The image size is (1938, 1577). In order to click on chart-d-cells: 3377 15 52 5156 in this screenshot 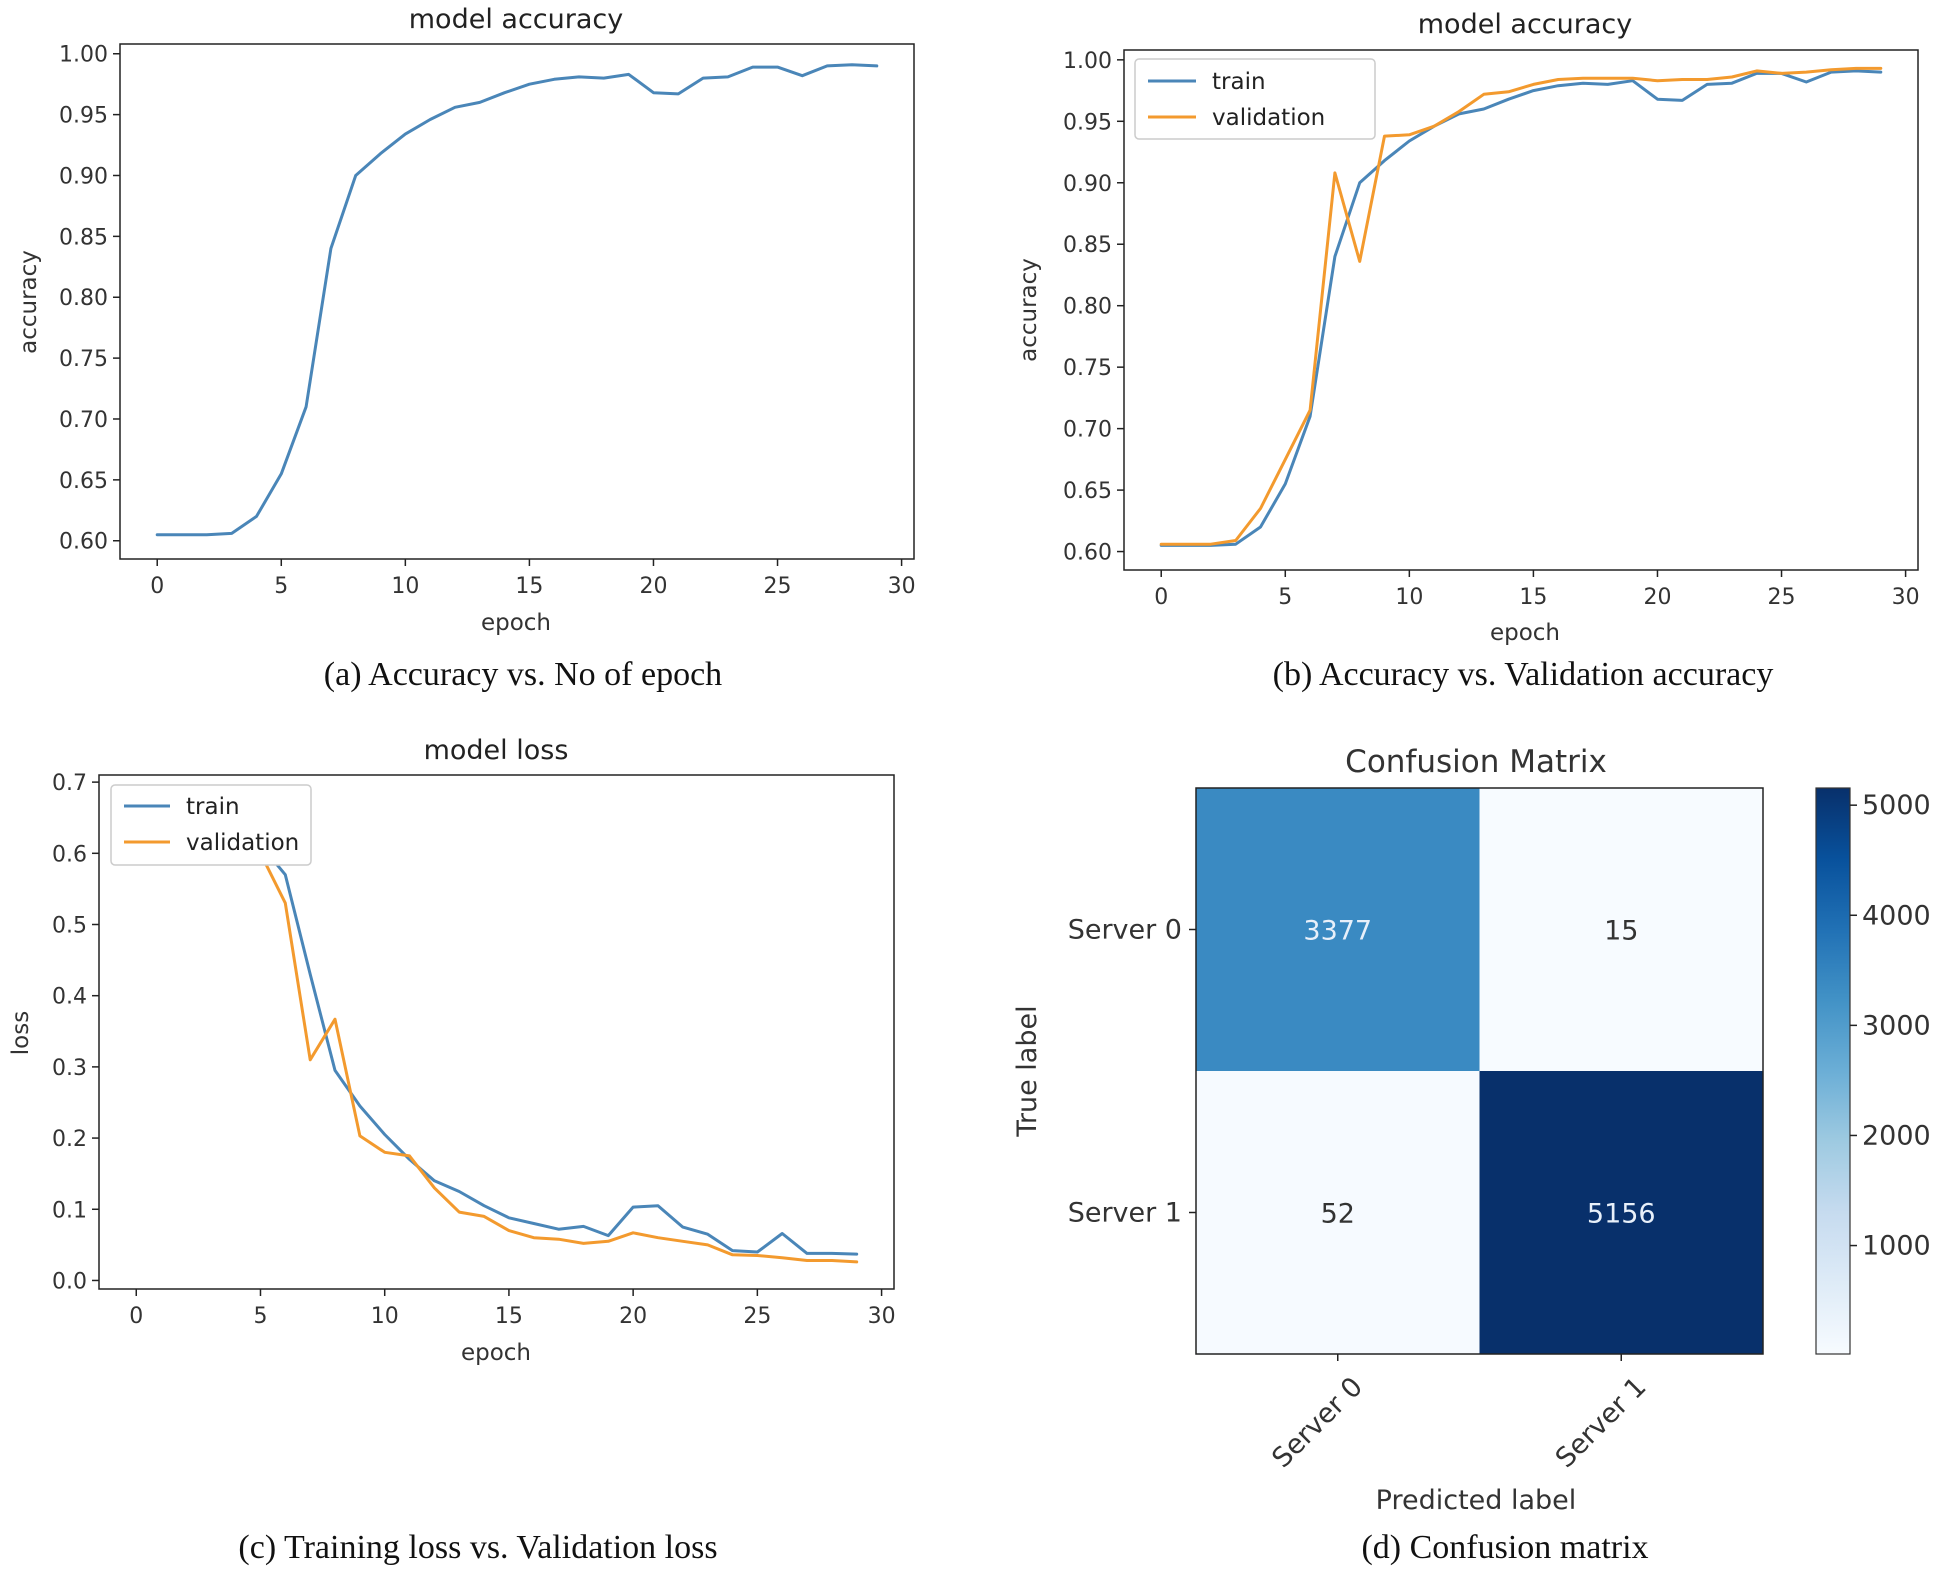, I will do `click(1479, 1071)`.